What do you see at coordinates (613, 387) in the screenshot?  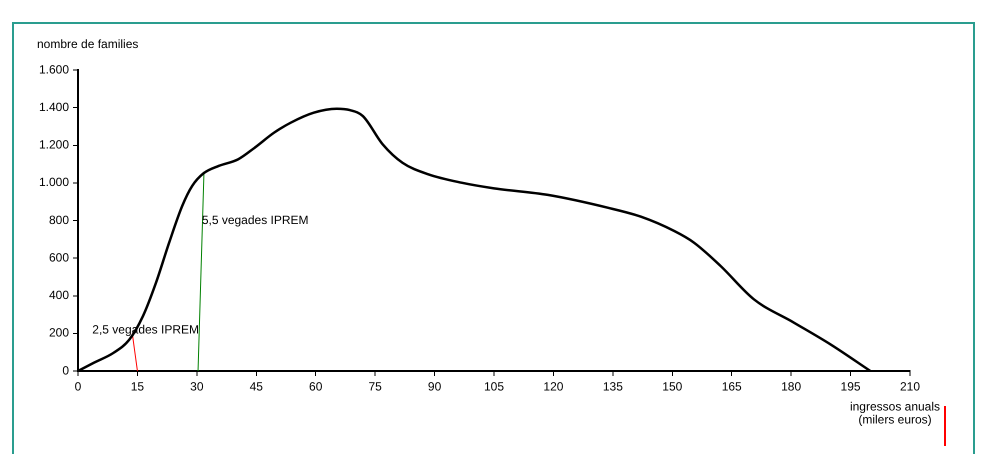 I see `x-tick-label: 135` at bounding box center [613, 387].